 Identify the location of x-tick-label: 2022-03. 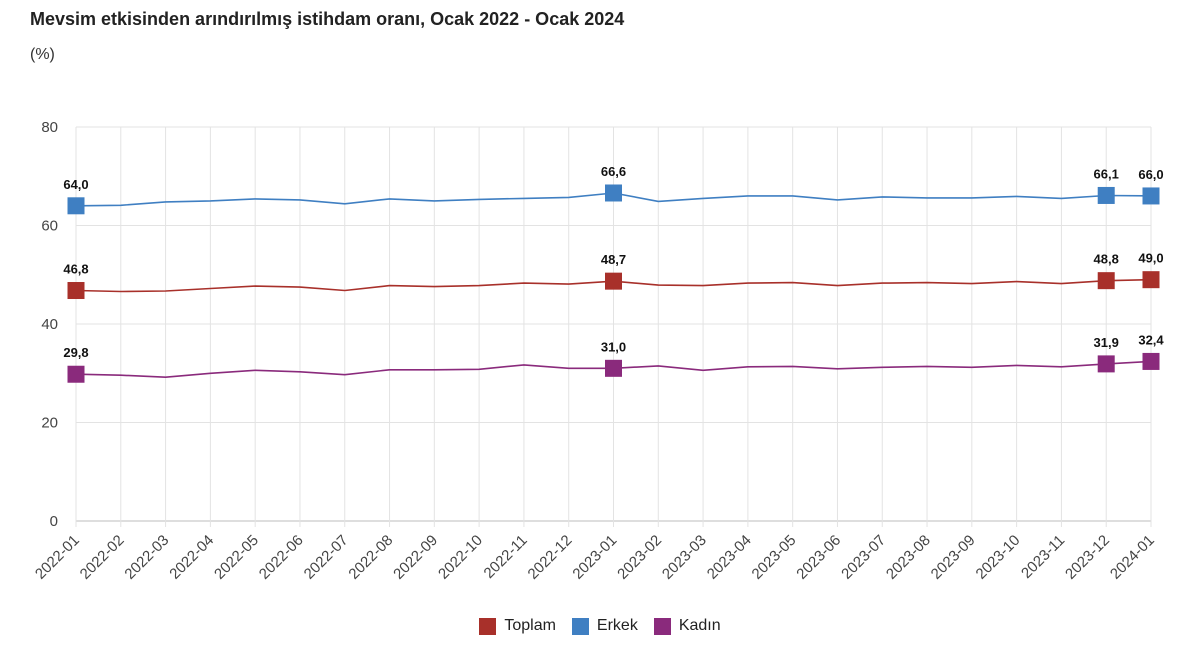
(146, 557).